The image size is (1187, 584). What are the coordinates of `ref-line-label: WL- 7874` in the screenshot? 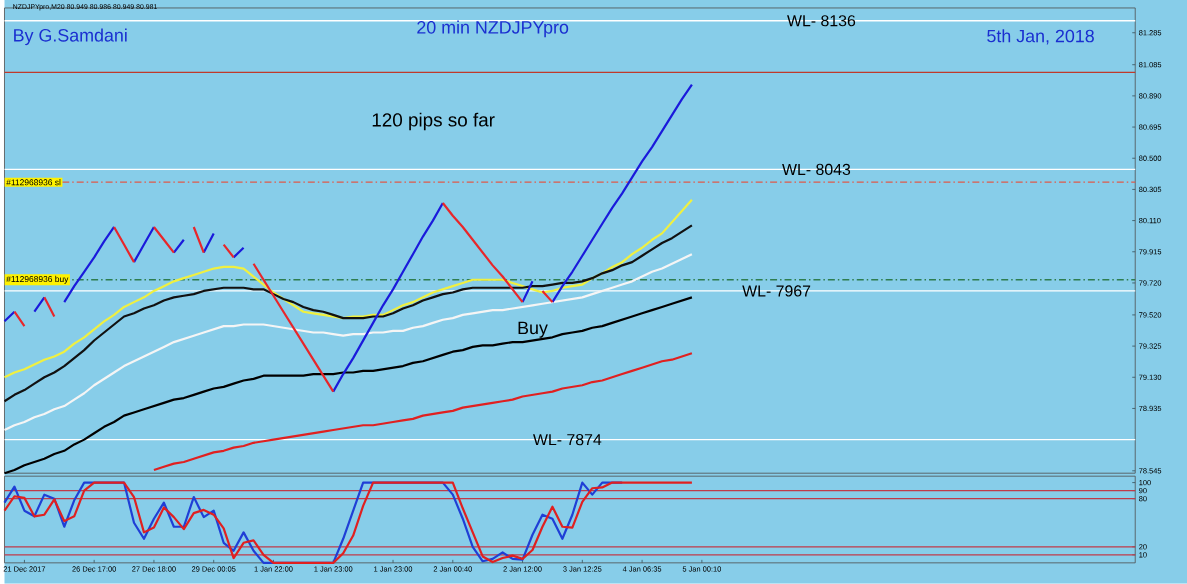 It's located at (567, 440).